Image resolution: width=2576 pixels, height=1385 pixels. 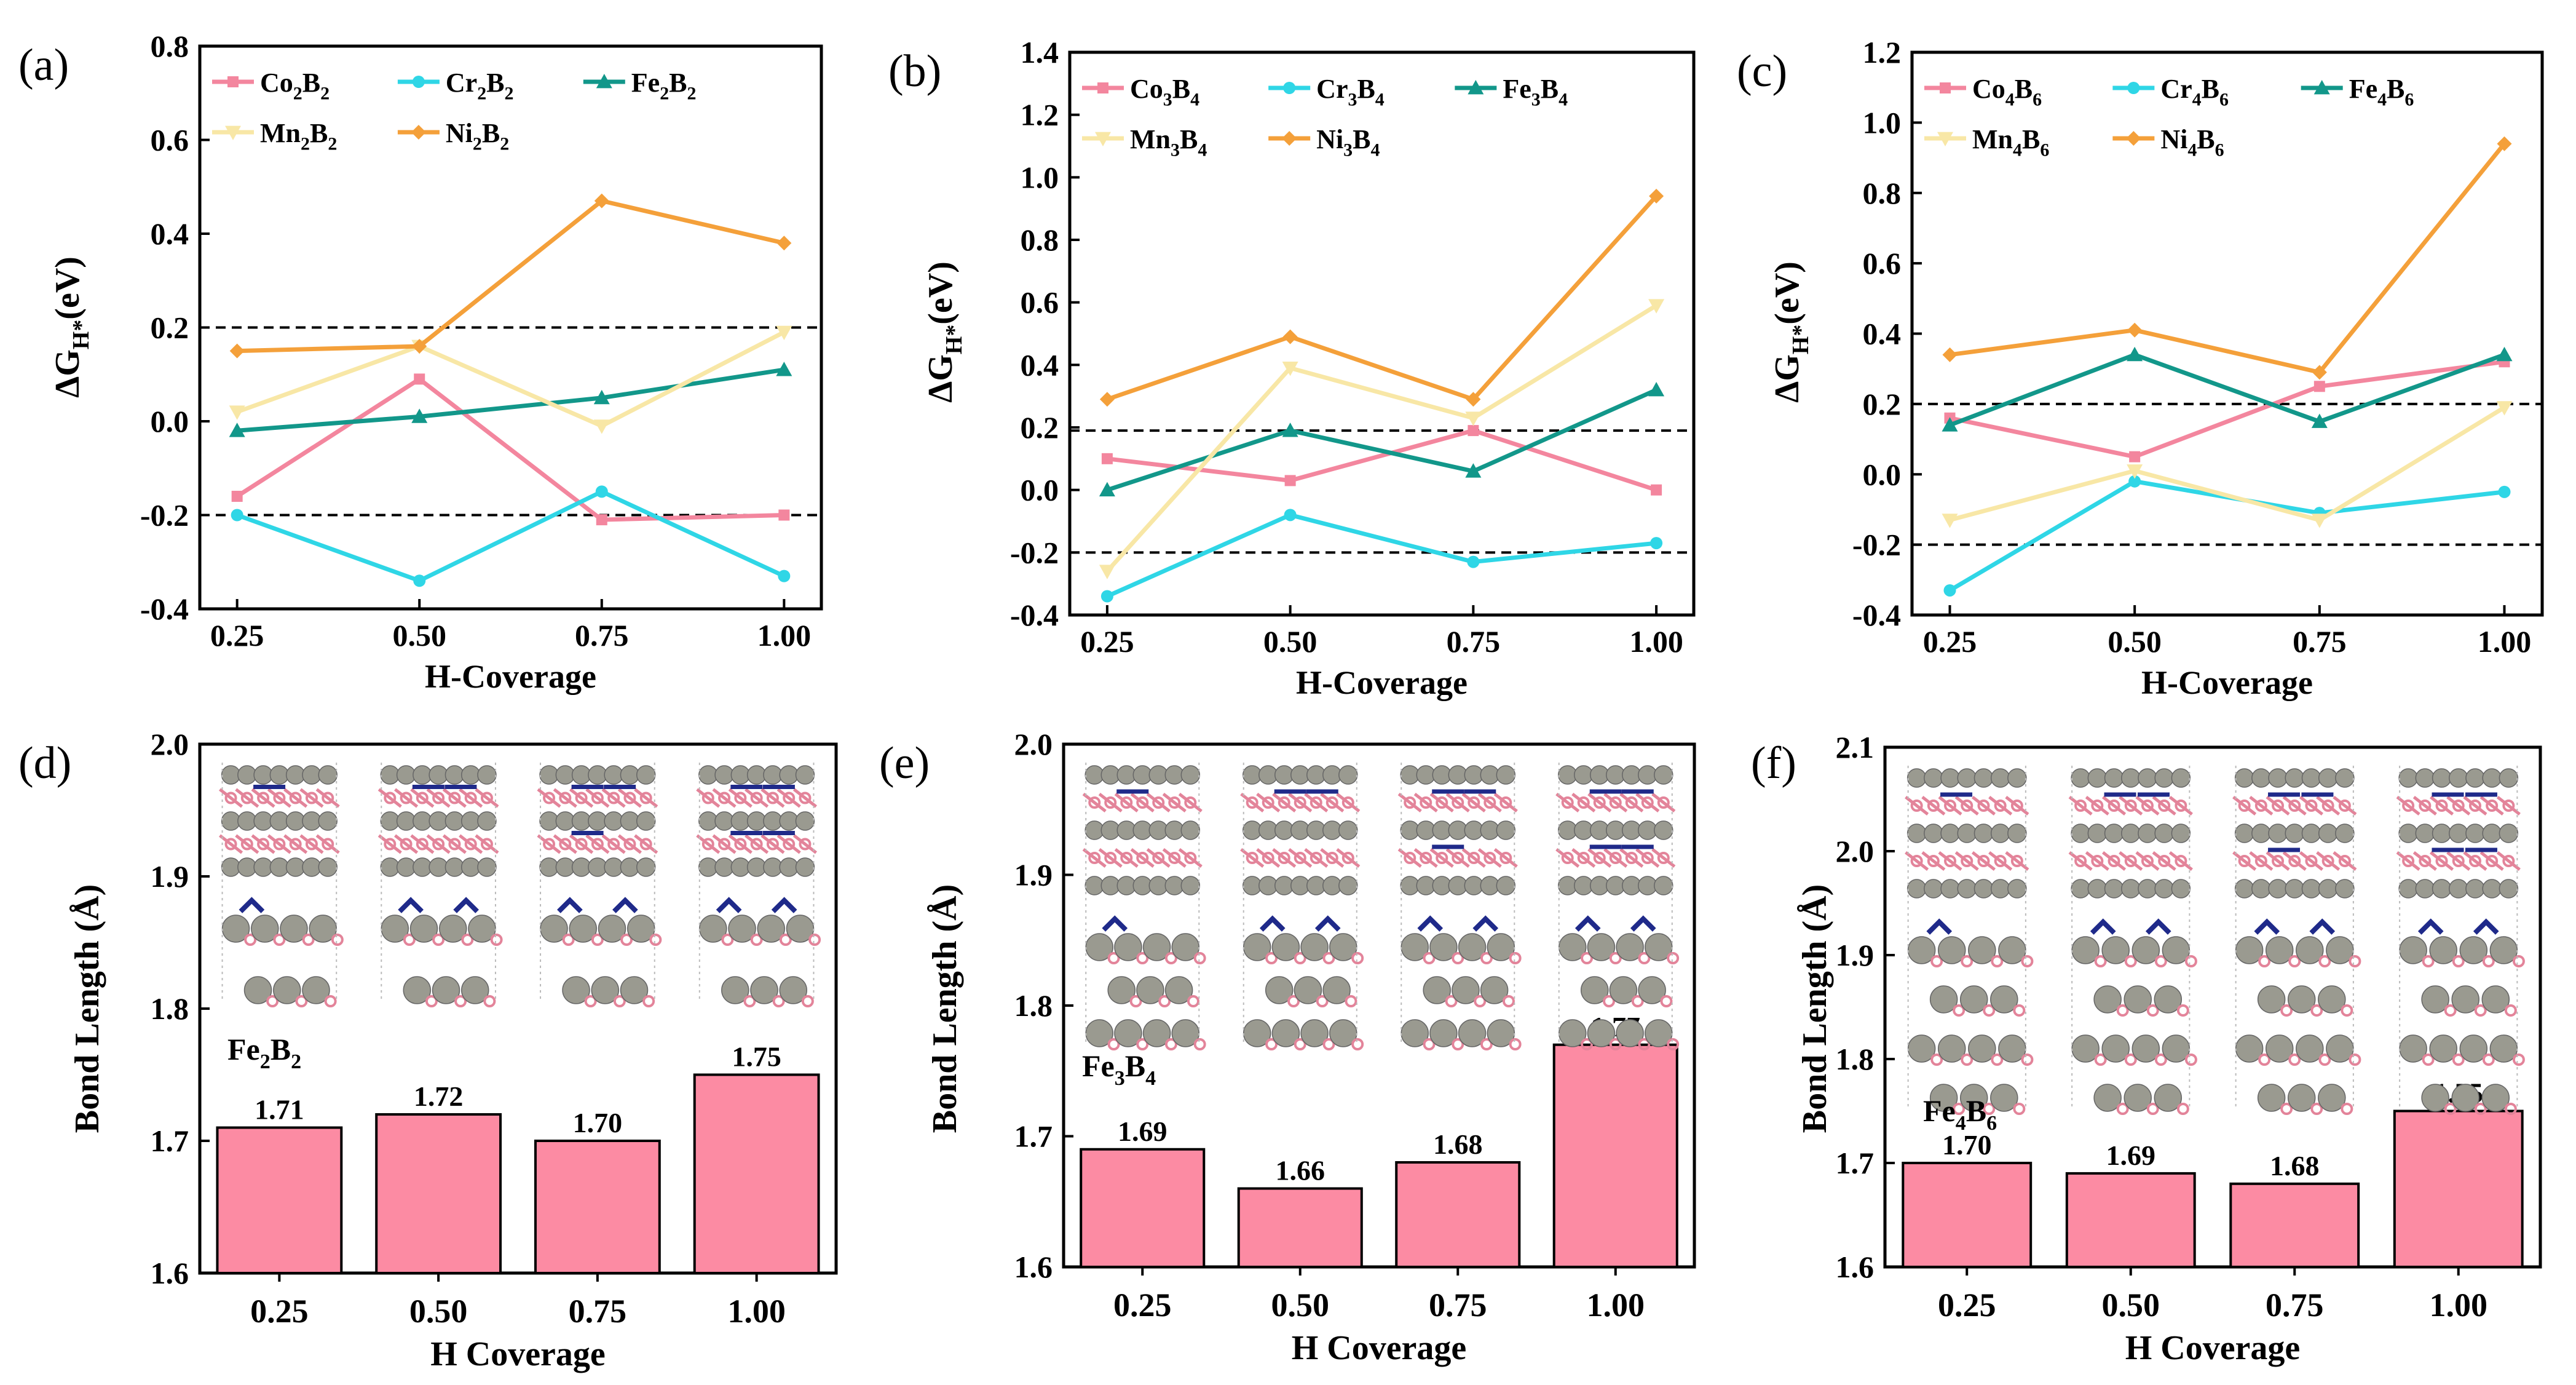 What do you see at coordinates (1815, 1009) in the screenshot?
I see `y-axis-label: Bond Length (Å)` at bounding box center [1815, 1009].